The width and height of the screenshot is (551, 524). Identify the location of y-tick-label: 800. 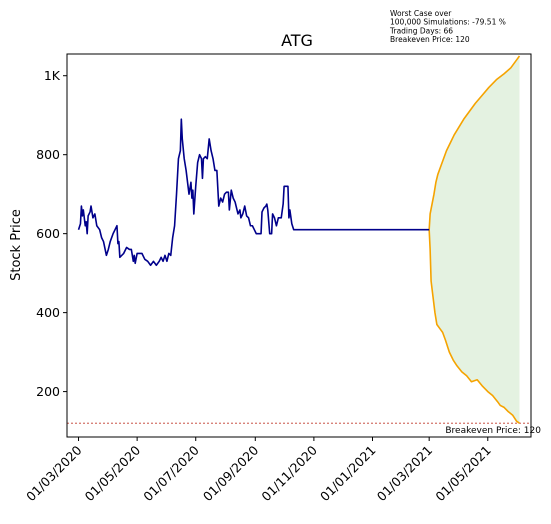
(48, 154).